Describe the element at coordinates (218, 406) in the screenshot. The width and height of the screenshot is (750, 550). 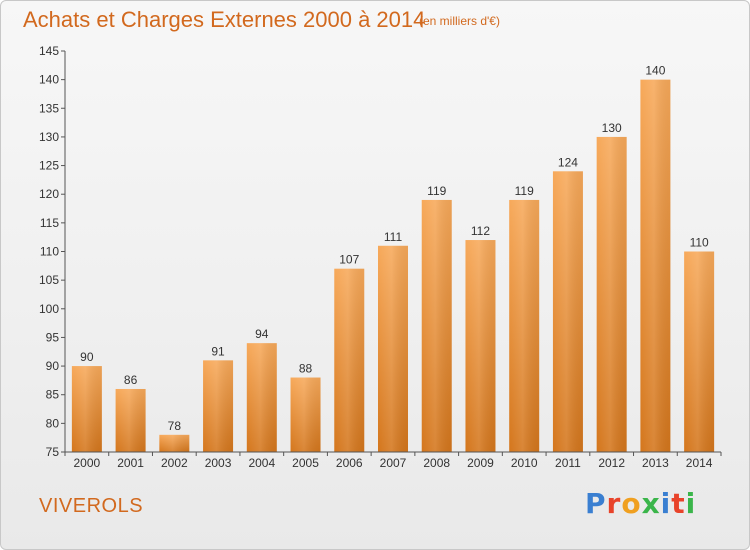
I see `bar-shine-2003` at that location.